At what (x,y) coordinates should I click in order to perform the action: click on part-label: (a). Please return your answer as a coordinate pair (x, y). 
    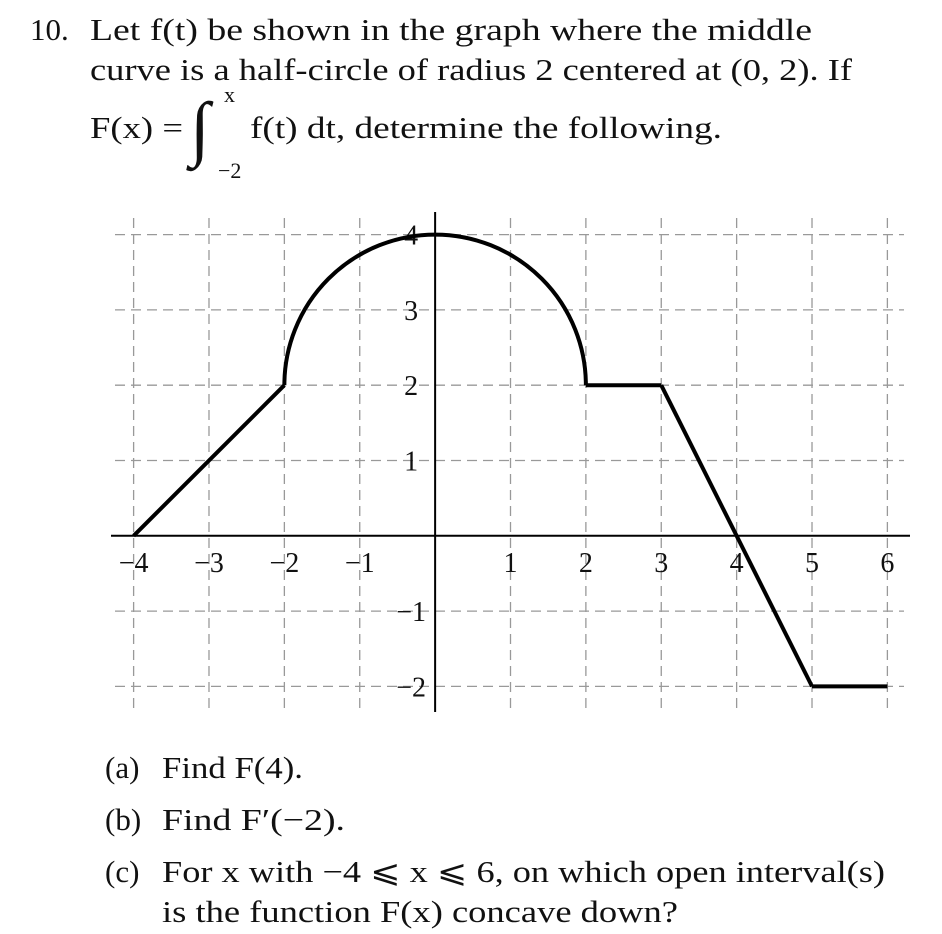
    Looking at the image, I should click on (122, 767).